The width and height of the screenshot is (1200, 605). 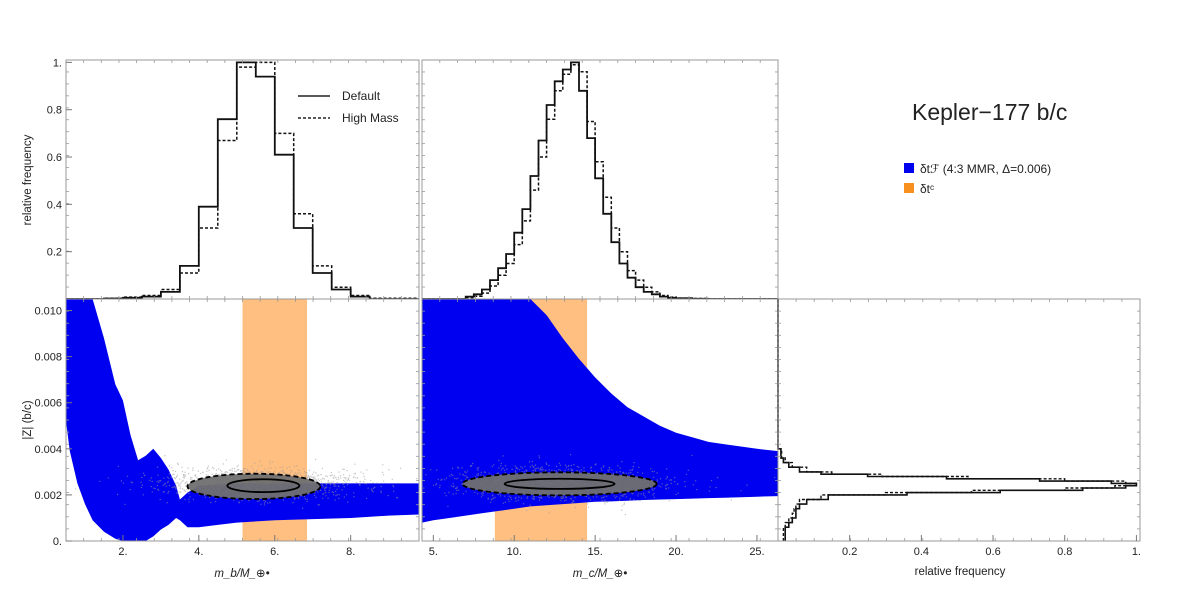 I want to click on legend-label-orange: δtᶜ, so click(x=927, y=189).